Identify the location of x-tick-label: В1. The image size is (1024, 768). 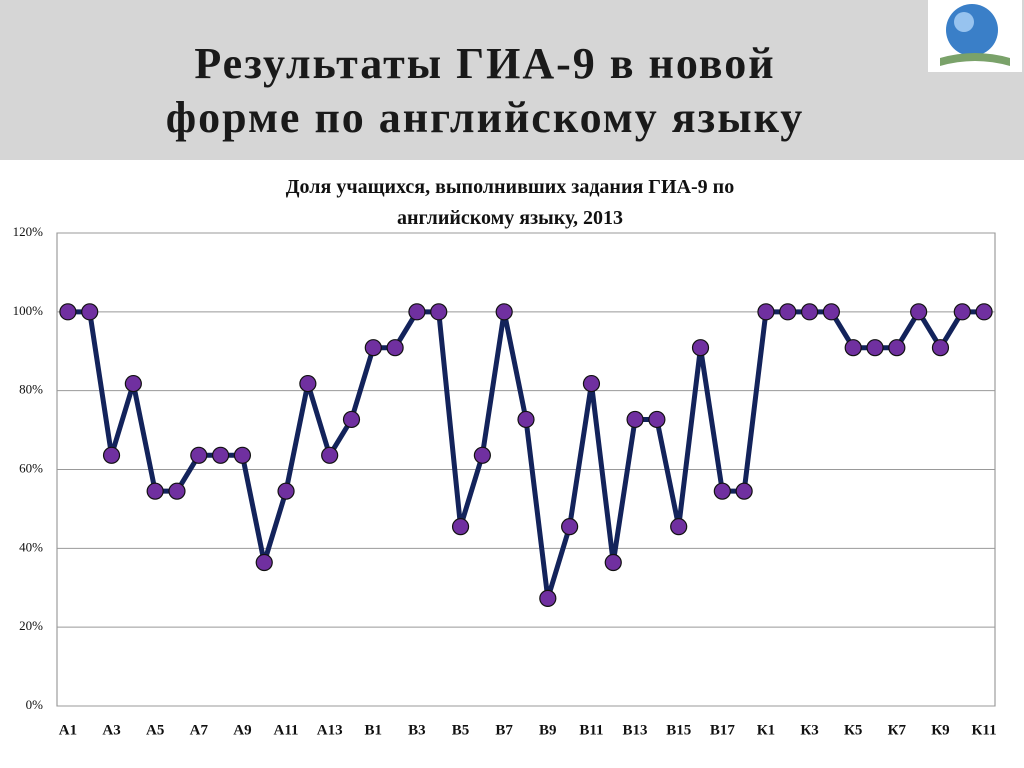
(374, 730).